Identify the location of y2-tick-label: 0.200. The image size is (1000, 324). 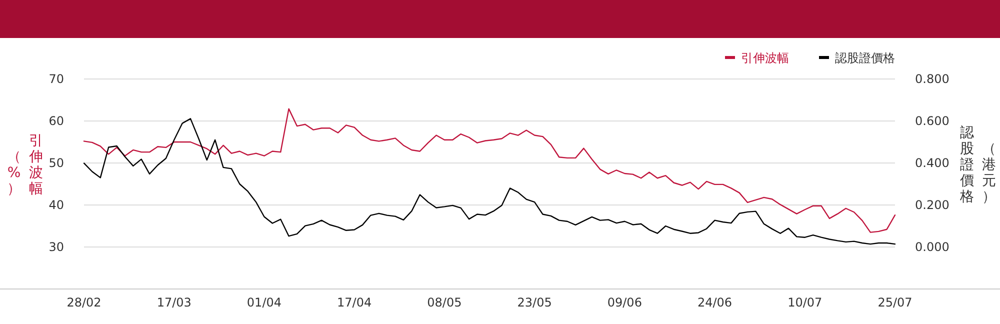
(932, 205).